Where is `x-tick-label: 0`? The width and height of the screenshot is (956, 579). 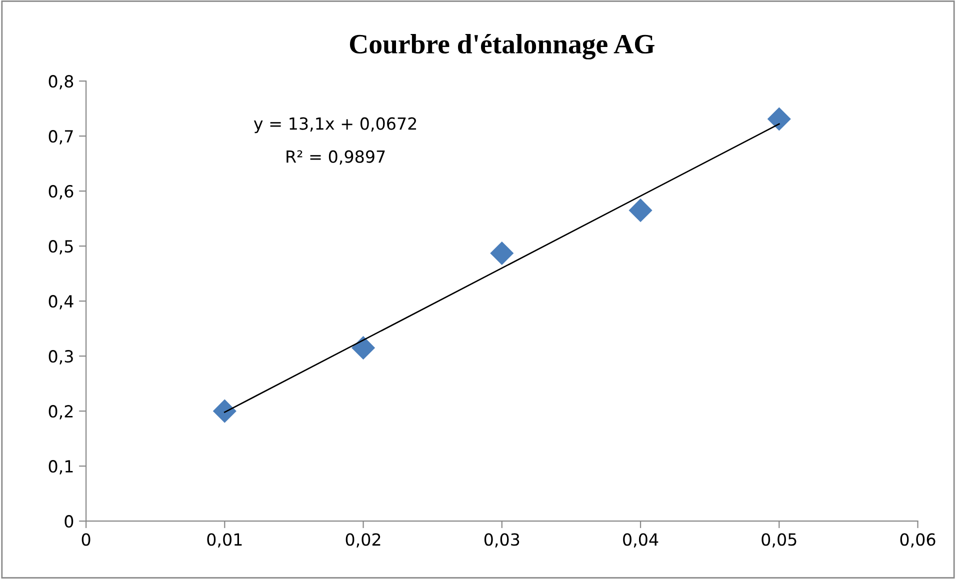 x-tick-label: 0 is located at coordinates (86, 539).